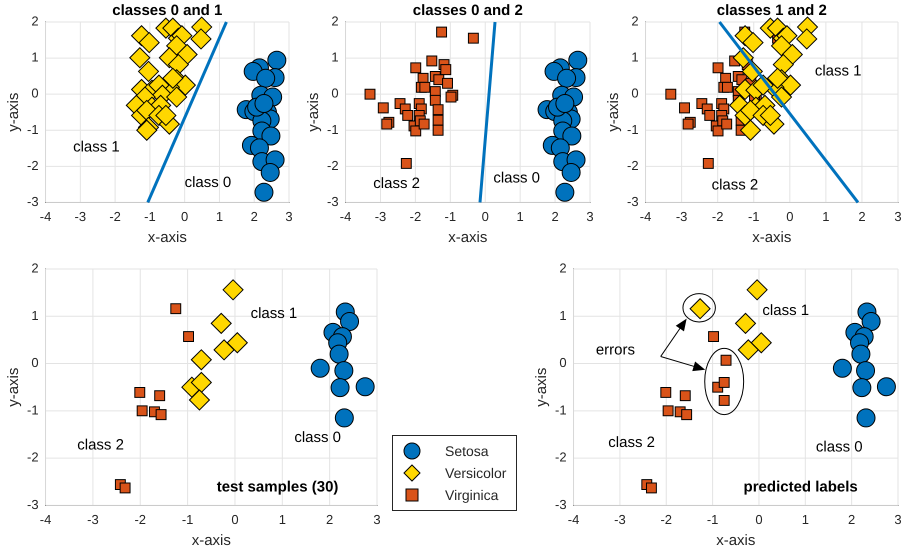  I want to click on annotation: class 0, so click(318, 437).